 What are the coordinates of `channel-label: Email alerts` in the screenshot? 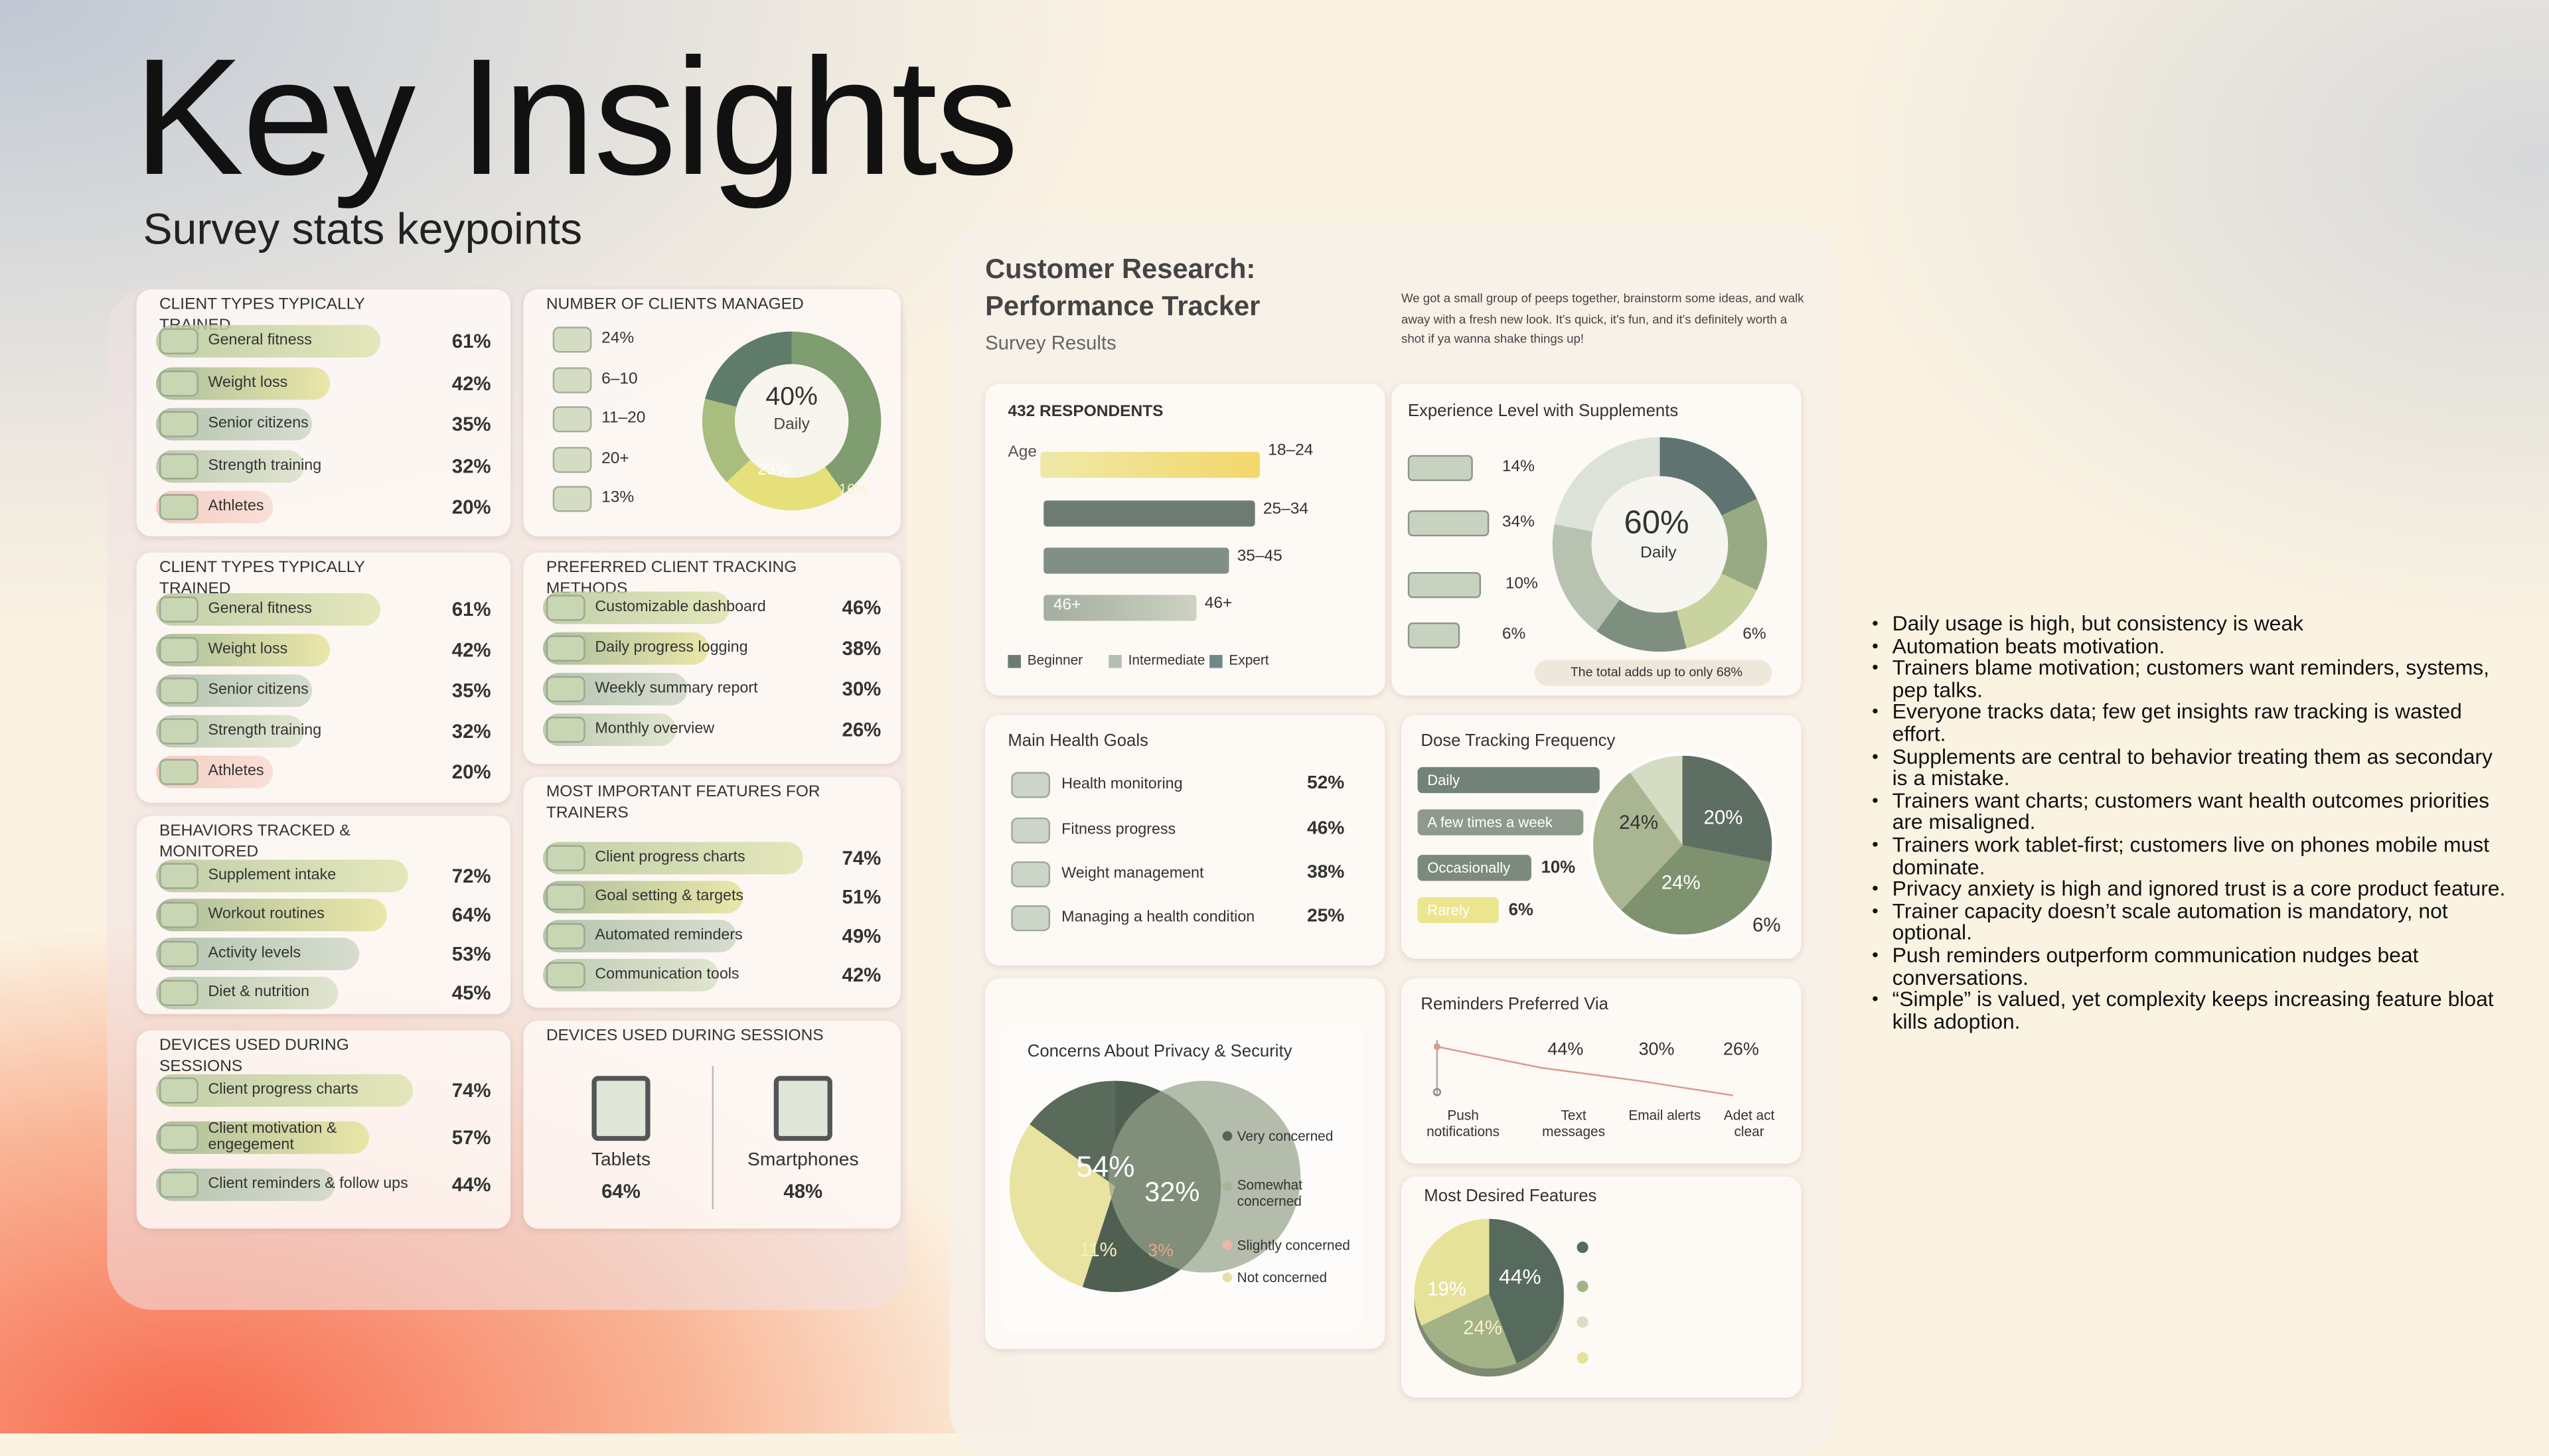 It's located at (1665, 1115).